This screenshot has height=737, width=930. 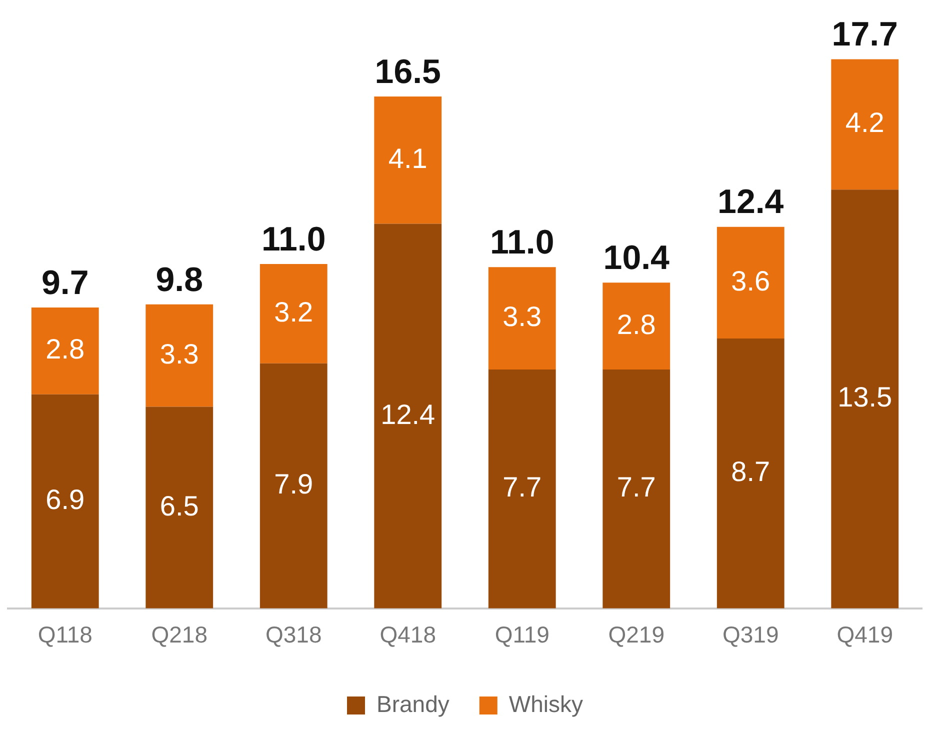 What do you see at coordinates (180, 279) in the screenshot?
I see `total-label: 9.8` at bounding box center [180, 279].